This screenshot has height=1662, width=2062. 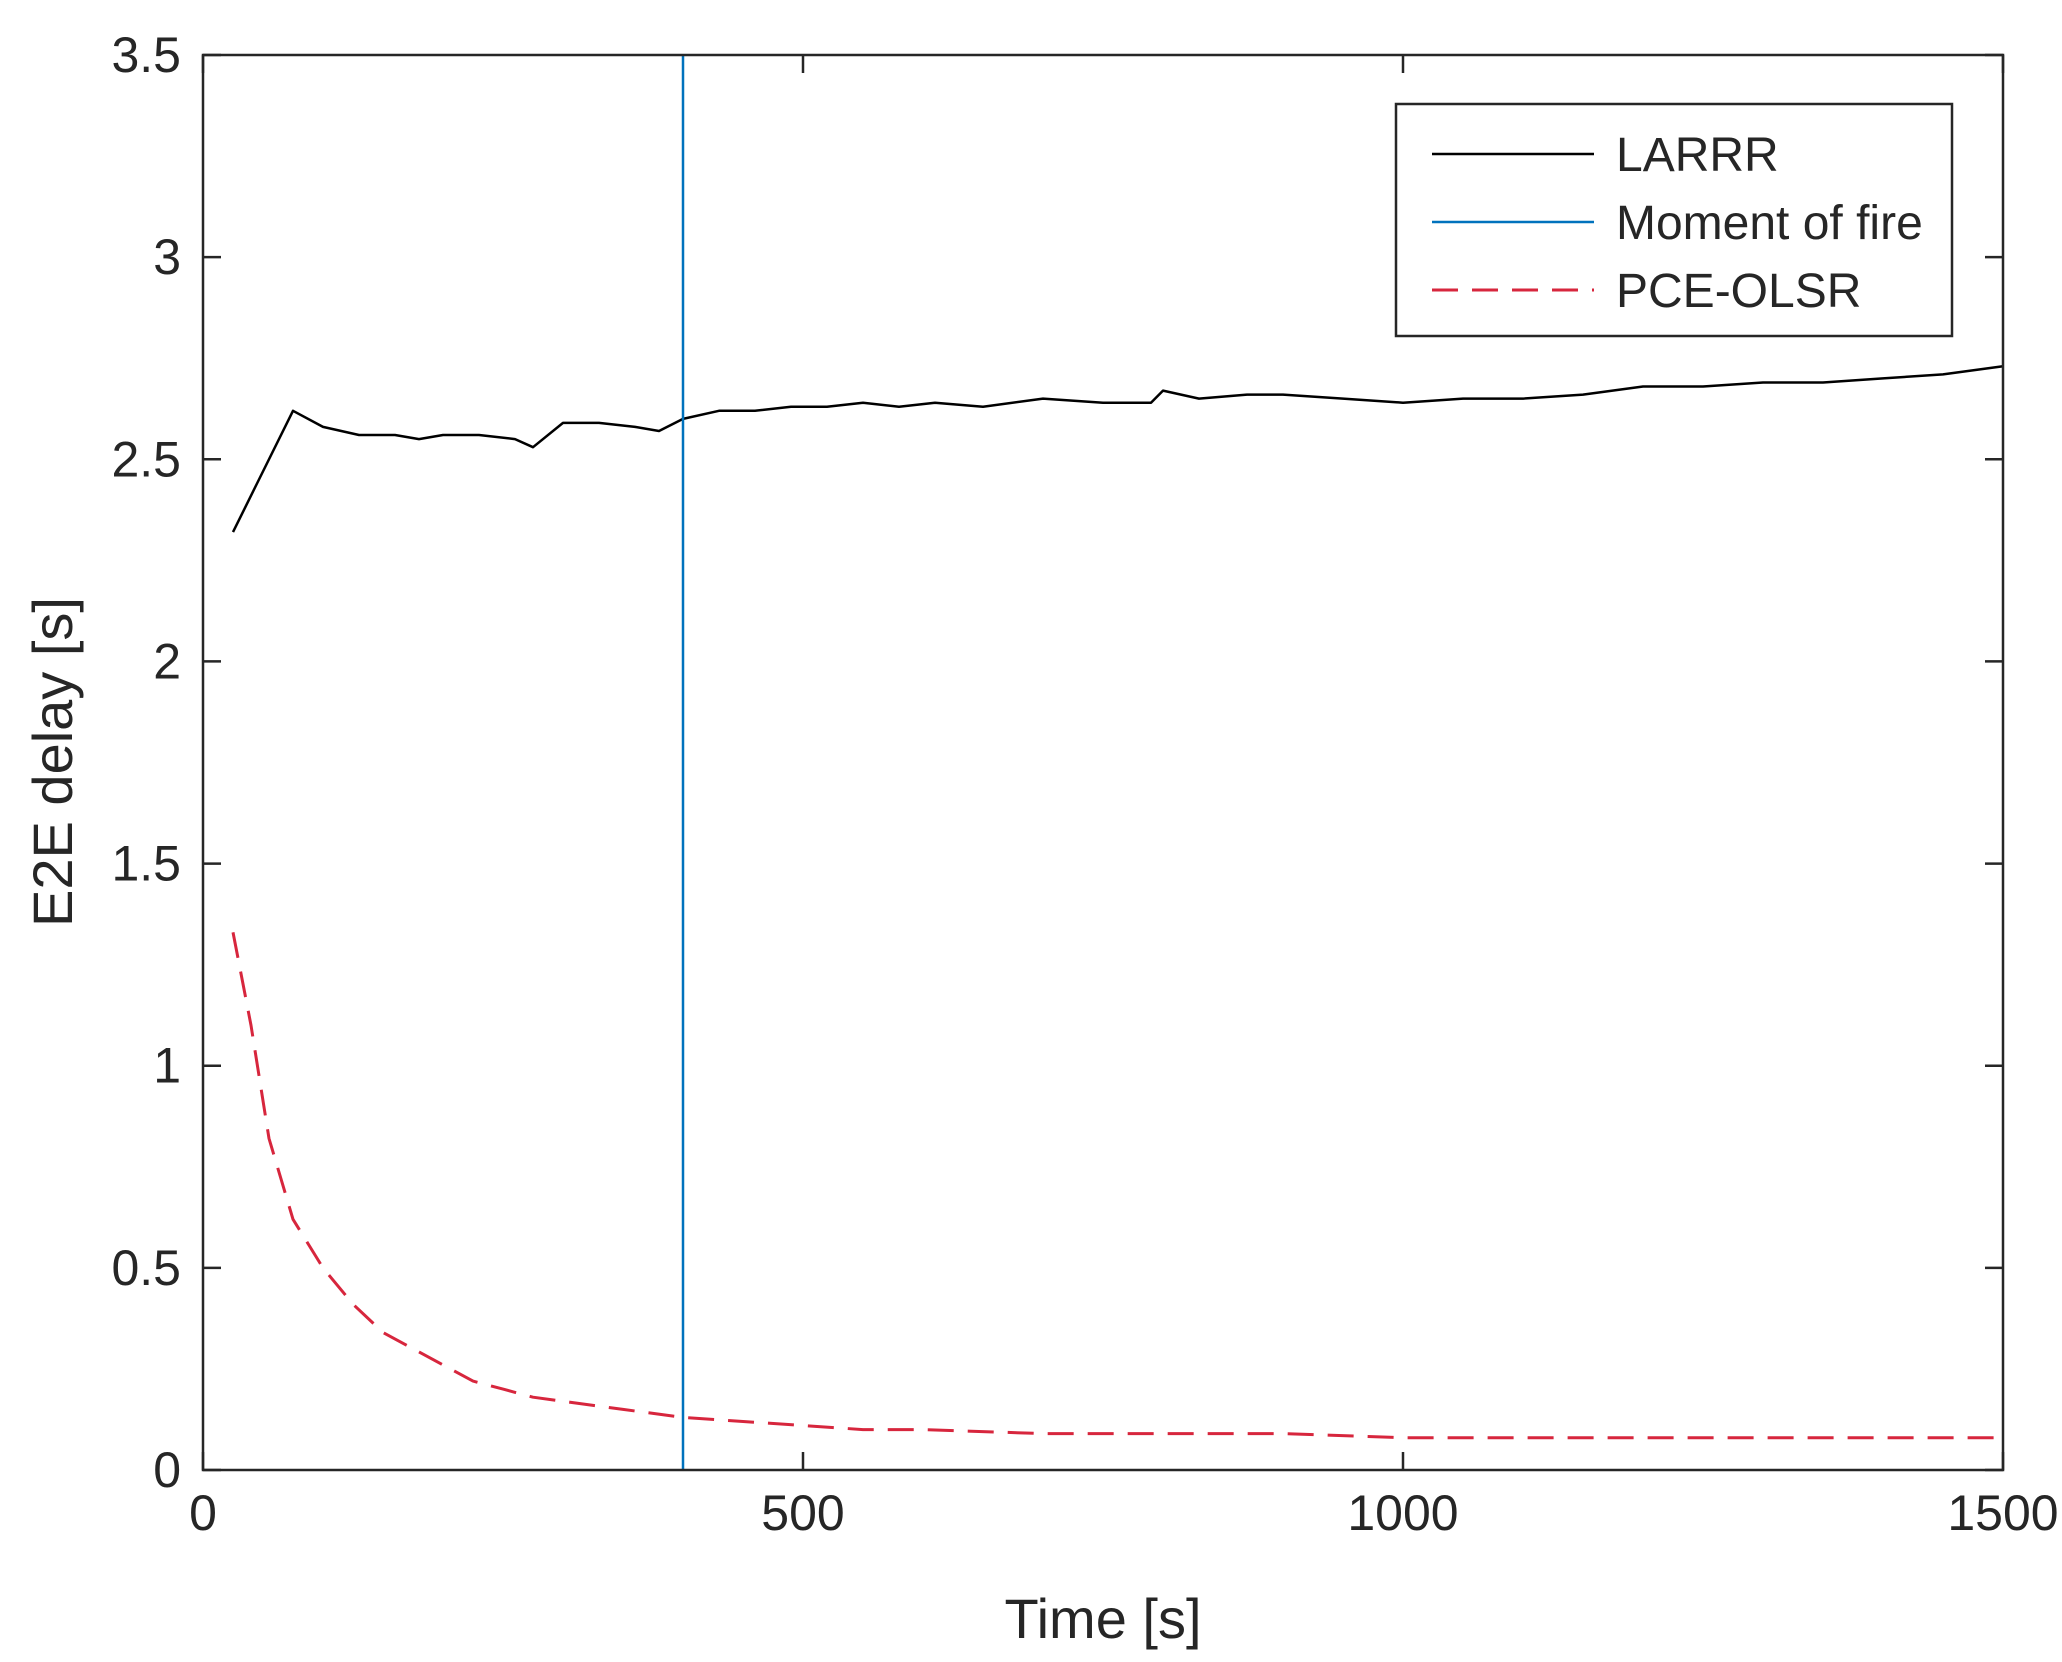 What do you see at coordinates (167, 1066) in the screenshot?
I see `y-tick-label: 1` at bounding box center [167, 1066].